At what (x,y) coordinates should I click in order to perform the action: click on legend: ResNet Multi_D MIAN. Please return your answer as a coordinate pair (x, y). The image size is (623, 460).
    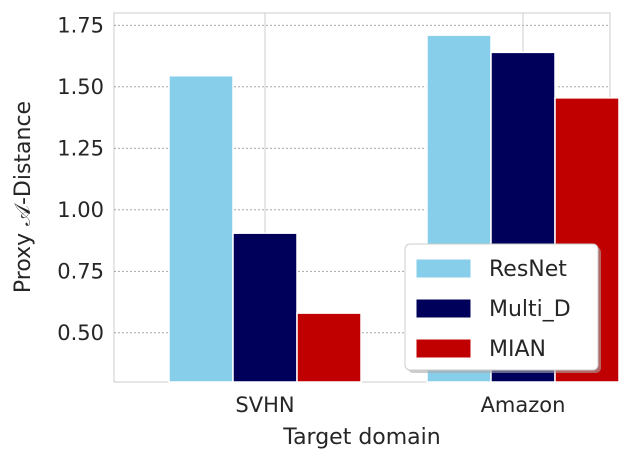
    Looking at the image, I should click on (502, 308).